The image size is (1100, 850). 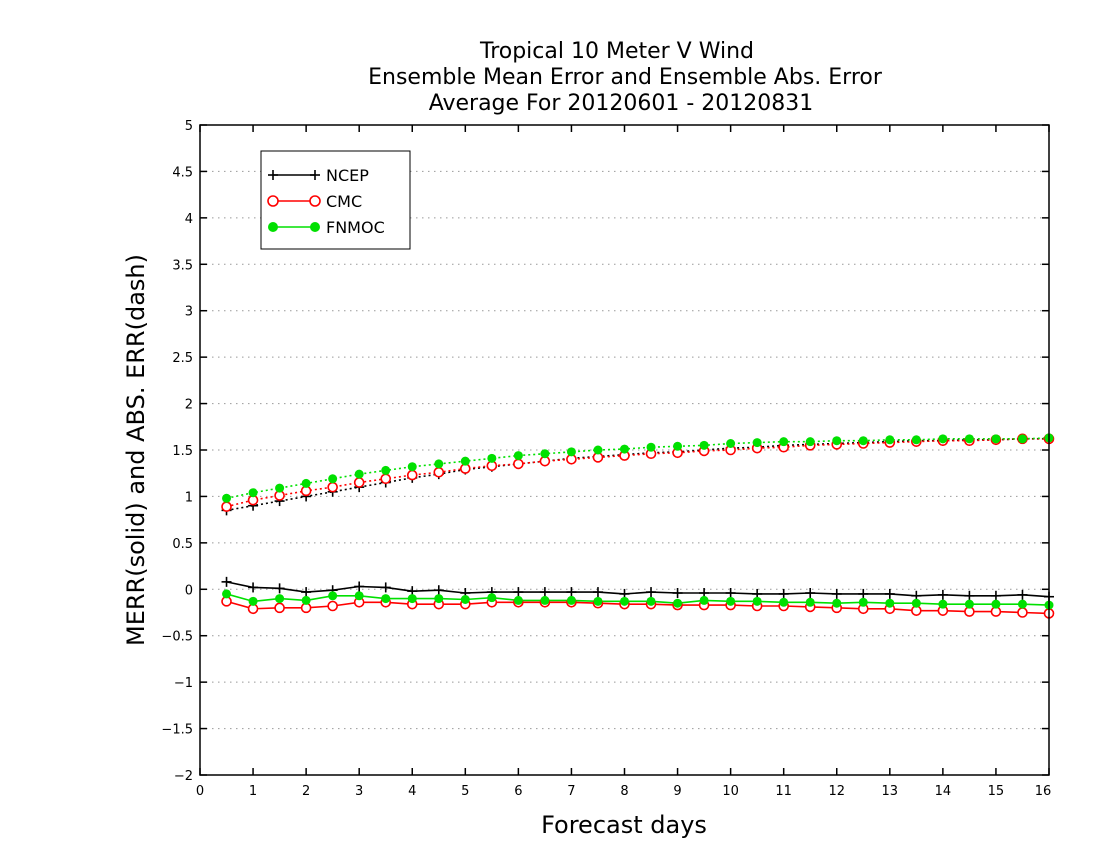 What do you see at coordinates (836, 791) in the screenshot?
I see `x-tick-label: 12` at bounding box center [836, 791].